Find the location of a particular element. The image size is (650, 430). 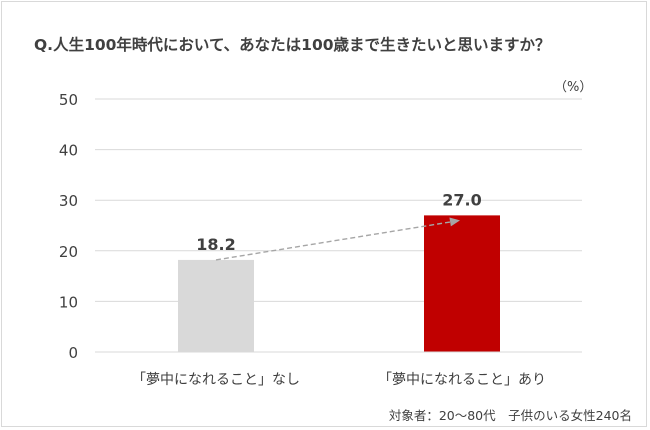

trend-arrow-head is located at coordinates (454, 222).